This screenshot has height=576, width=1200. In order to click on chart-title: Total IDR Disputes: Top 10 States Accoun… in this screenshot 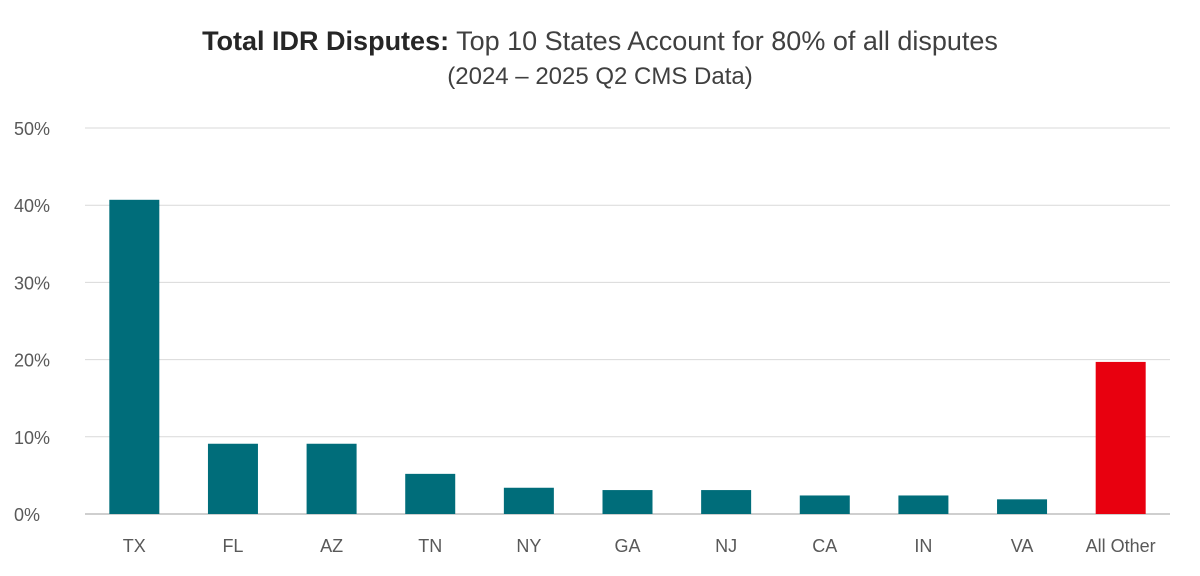, I will do `click(600, 41)`.